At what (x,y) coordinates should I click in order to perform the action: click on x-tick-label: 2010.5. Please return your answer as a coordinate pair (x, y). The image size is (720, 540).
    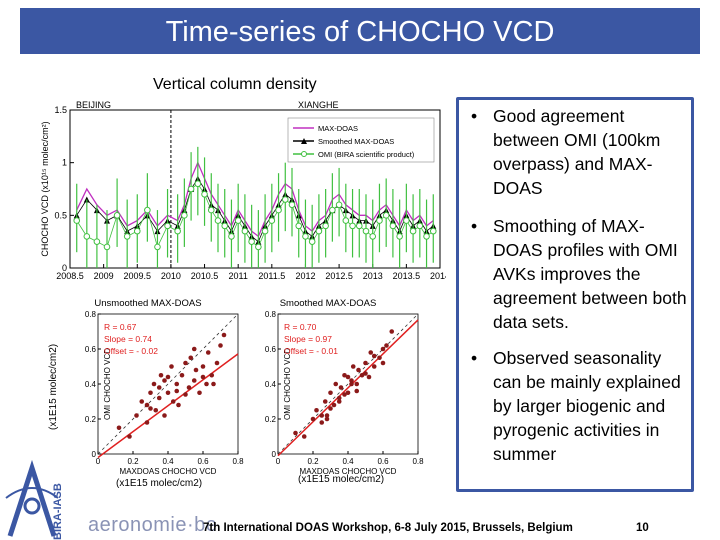
    Looking at the image, I should click on (205, 276).